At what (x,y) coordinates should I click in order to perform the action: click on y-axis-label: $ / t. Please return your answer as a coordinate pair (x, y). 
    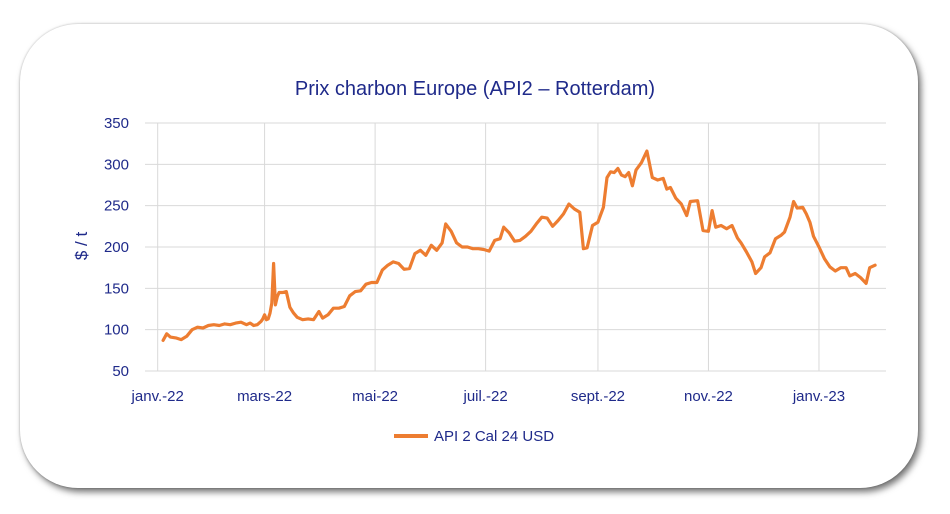
    Looking at the image, I should click on (81, 246).